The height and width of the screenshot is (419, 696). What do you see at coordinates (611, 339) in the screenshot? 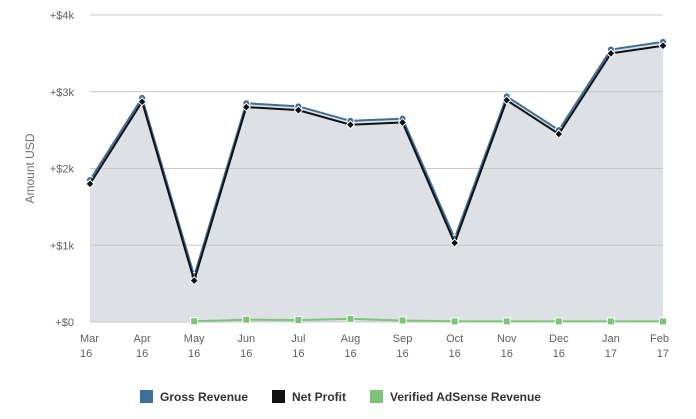
I see `x-tick-label: Jan` at bounding box center [611, 339].